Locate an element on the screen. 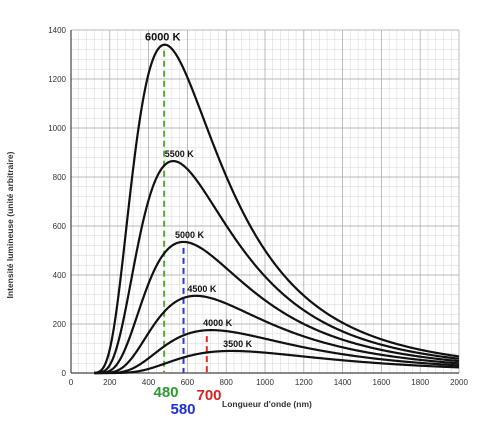 The height and width of the screenshot is (422, 490). marker-label-700: 700 is located at coordinates (208, 395).